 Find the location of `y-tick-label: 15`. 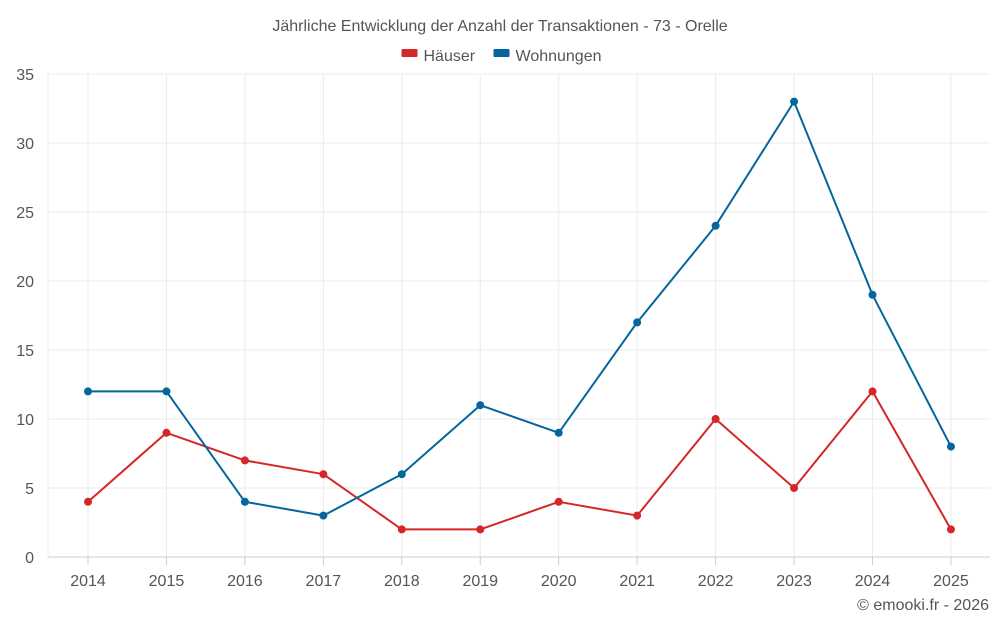

y-tick-label: 15 is located at coordinates (25, 351).